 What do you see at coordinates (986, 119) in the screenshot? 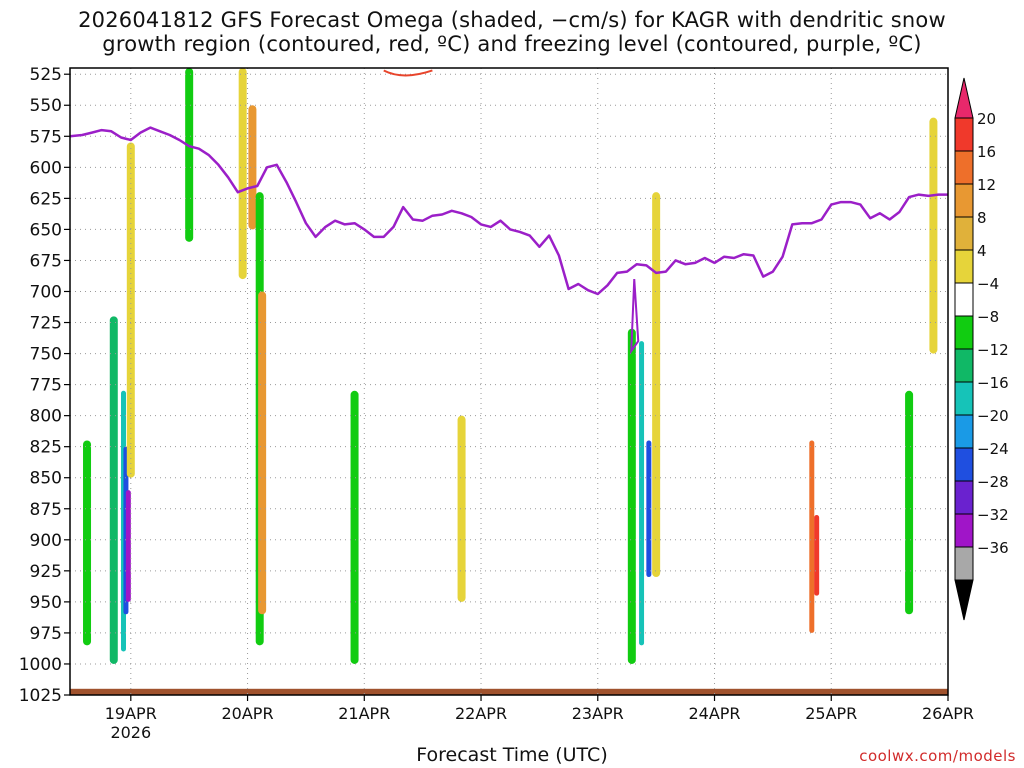
I see `colorbar-label-0: 20` at bounding box center [986, 119].